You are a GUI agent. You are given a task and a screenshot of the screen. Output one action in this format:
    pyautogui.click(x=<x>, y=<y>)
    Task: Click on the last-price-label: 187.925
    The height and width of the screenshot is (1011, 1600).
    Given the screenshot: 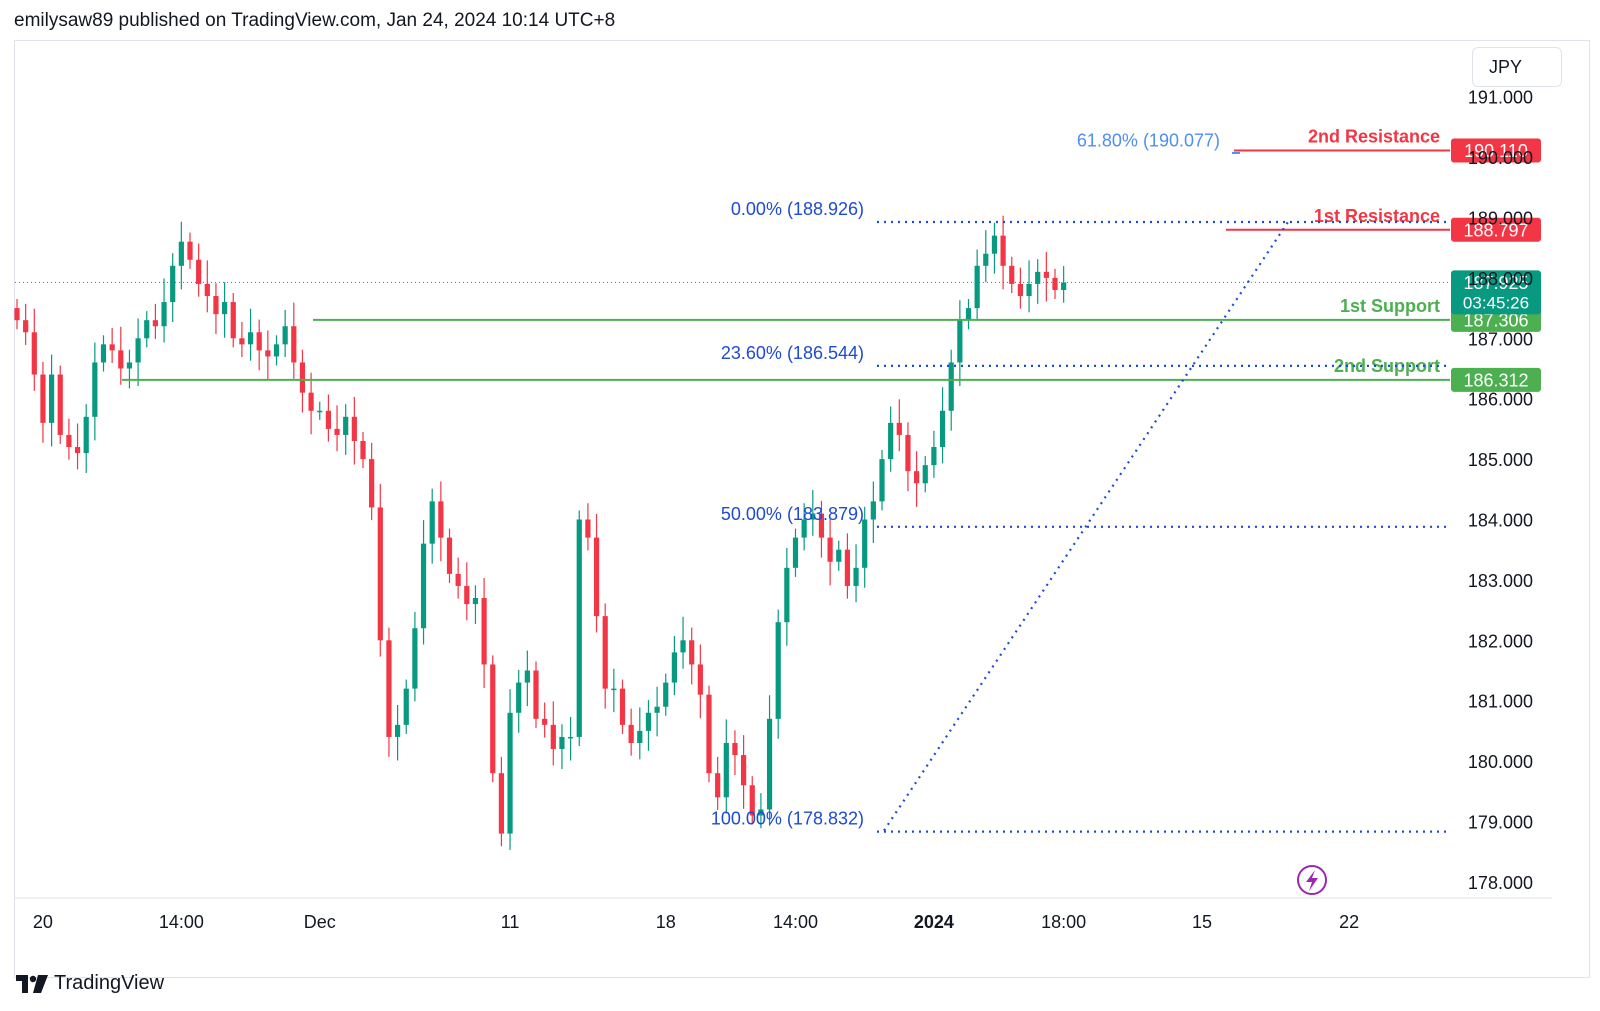 What is the action you would take?
    pyautogui.click(x=1495, y=283)
    